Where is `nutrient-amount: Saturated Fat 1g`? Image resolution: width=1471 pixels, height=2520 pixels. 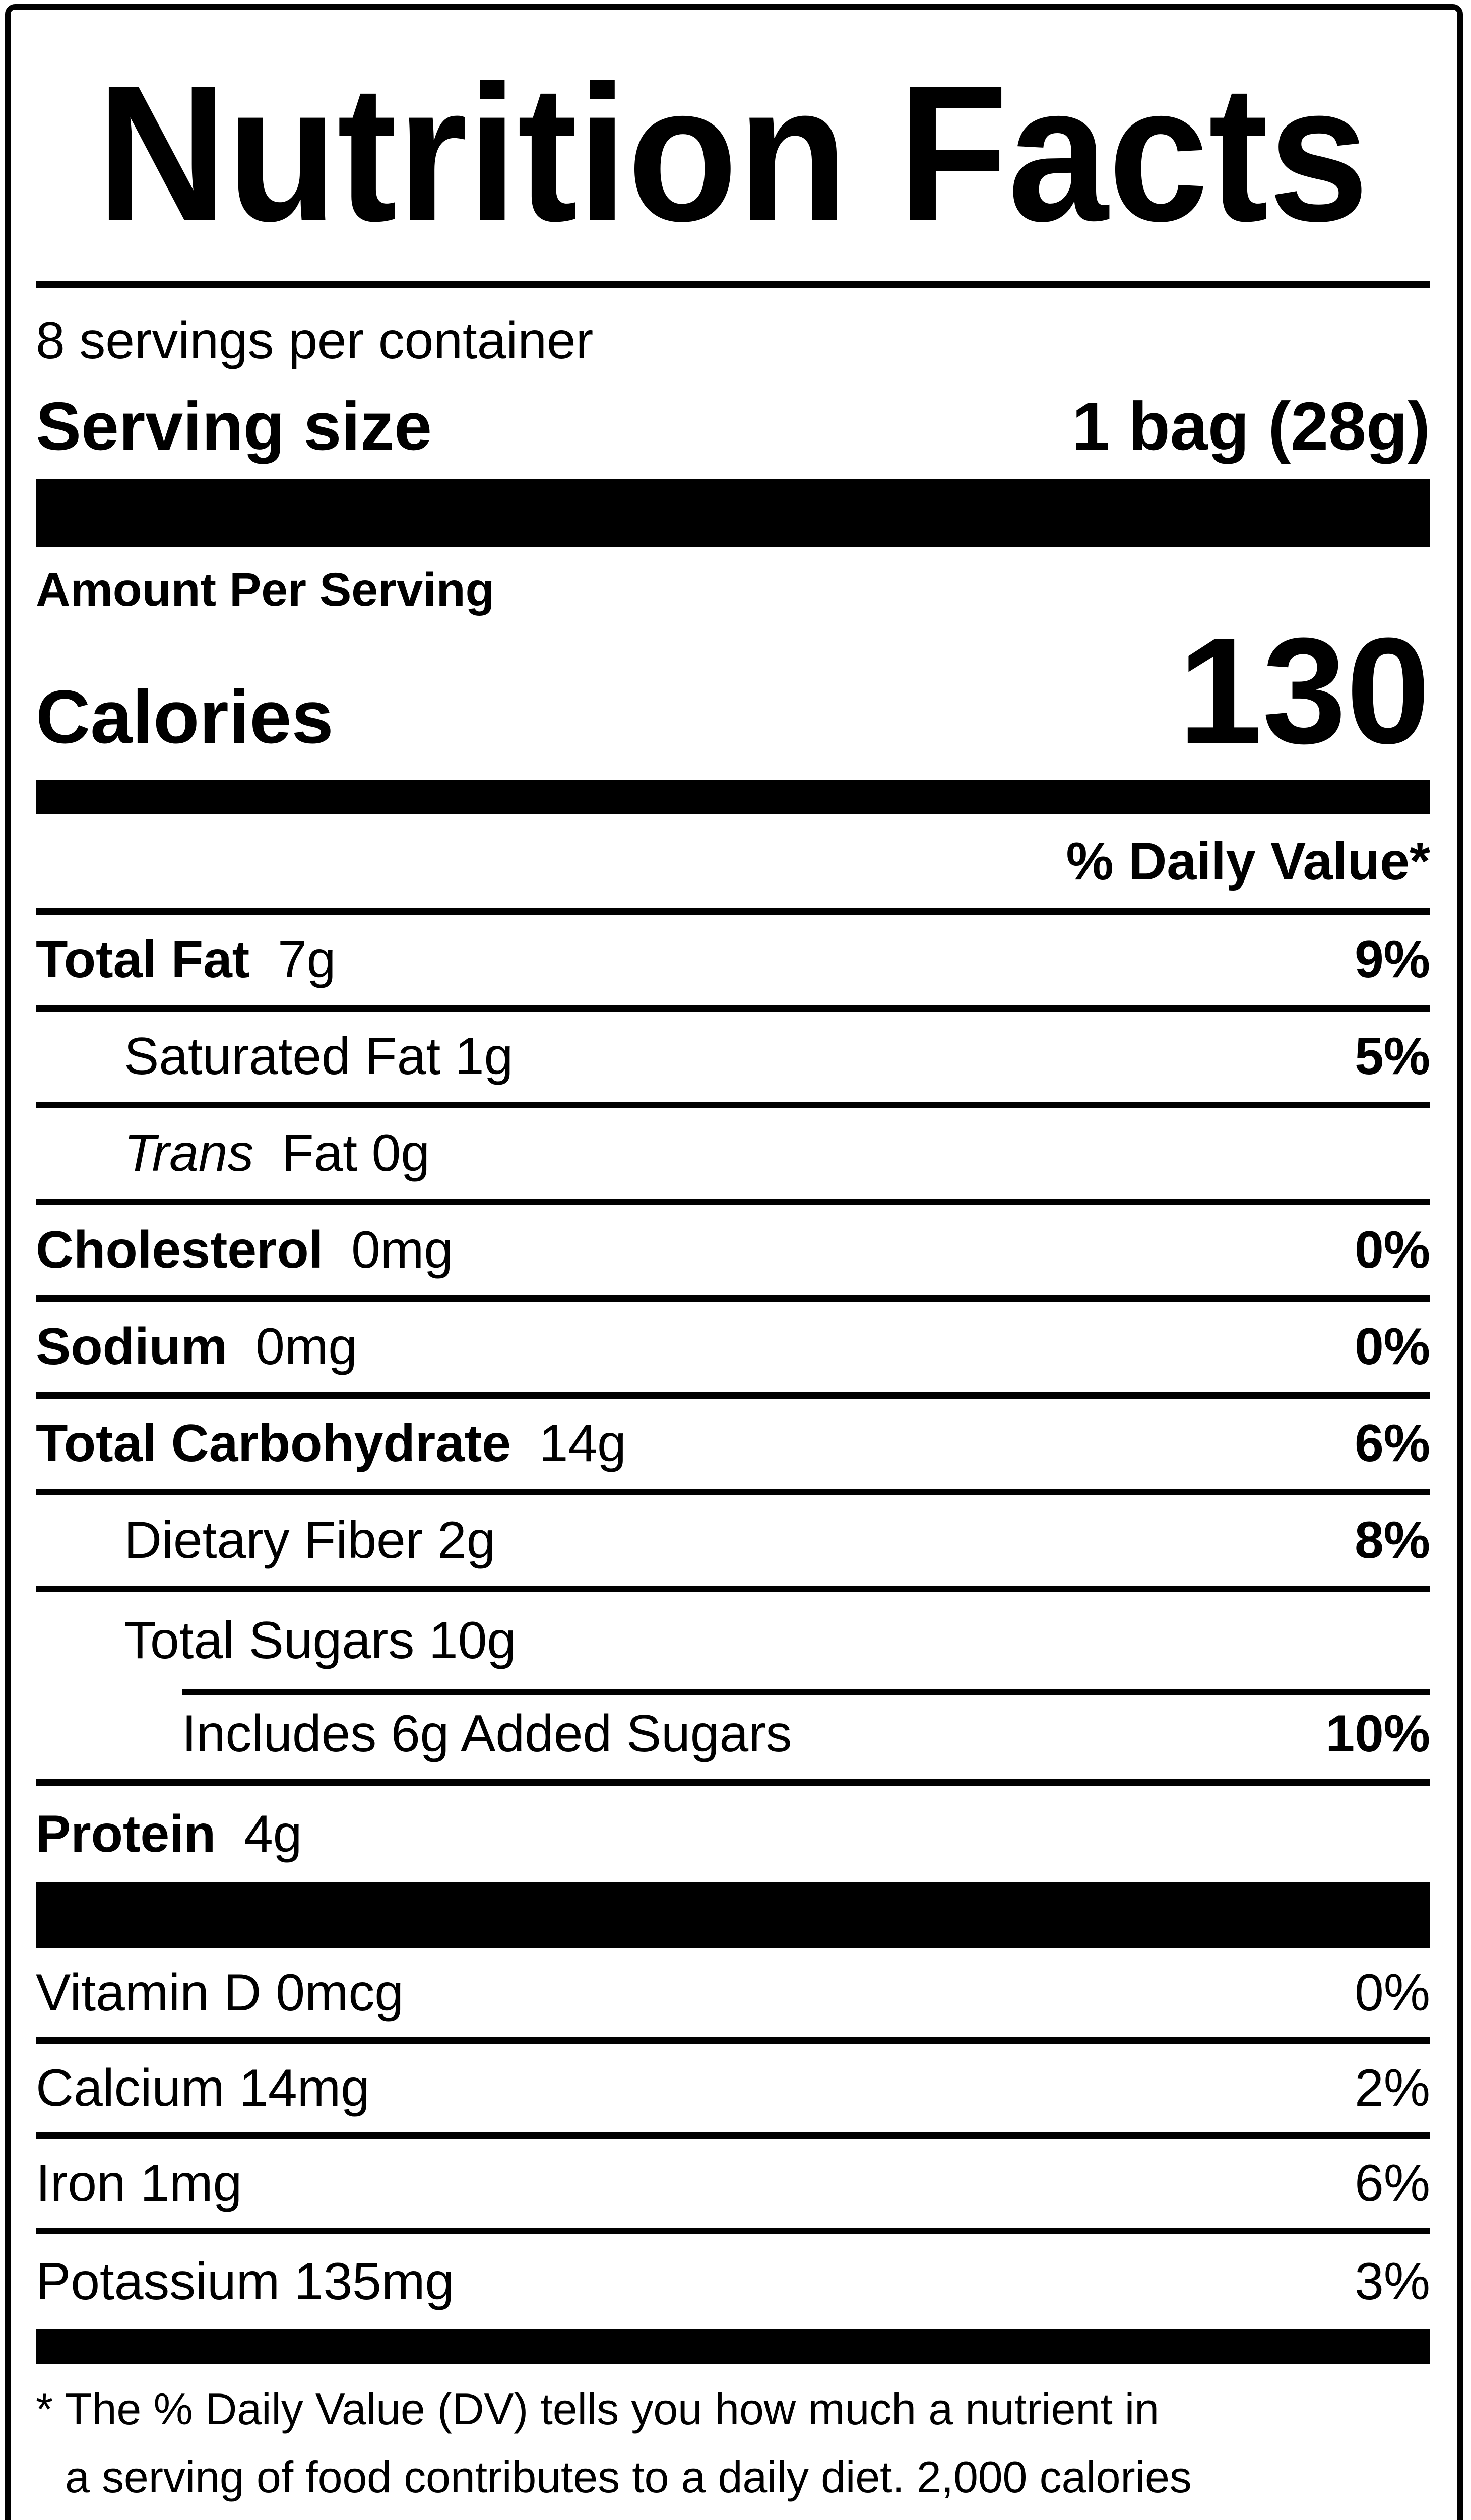
nutrient-amount: Saturated Fat 1g is located at coordinates (319, 1056).